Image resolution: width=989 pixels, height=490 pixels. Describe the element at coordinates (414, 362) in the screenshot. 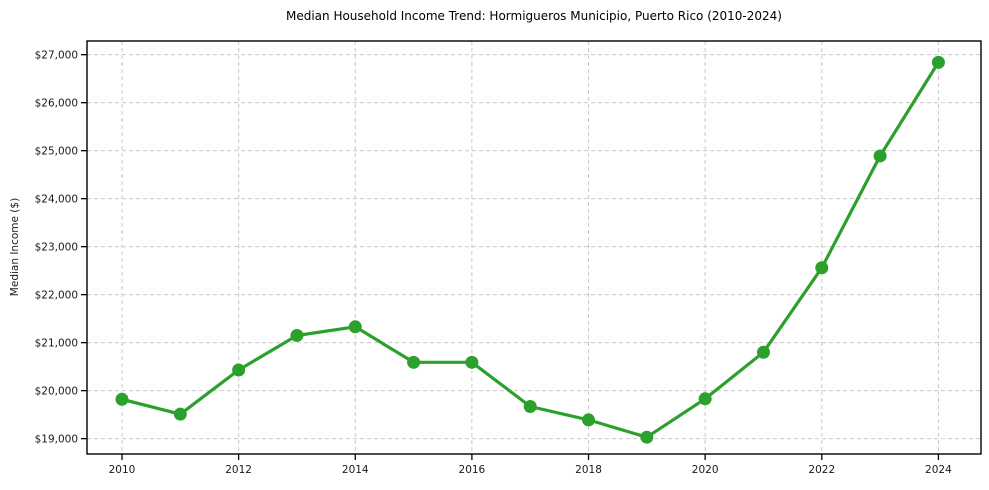

I see `data-point-2015` at that location.